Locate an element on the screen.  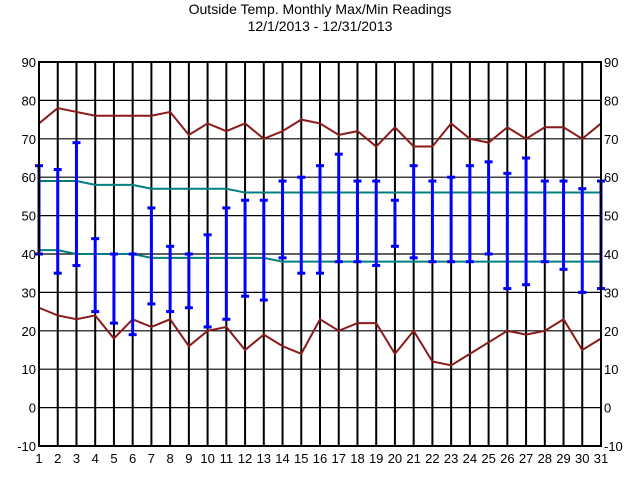
y-tick-label-left: 30 is located at coordinates (29, 292).